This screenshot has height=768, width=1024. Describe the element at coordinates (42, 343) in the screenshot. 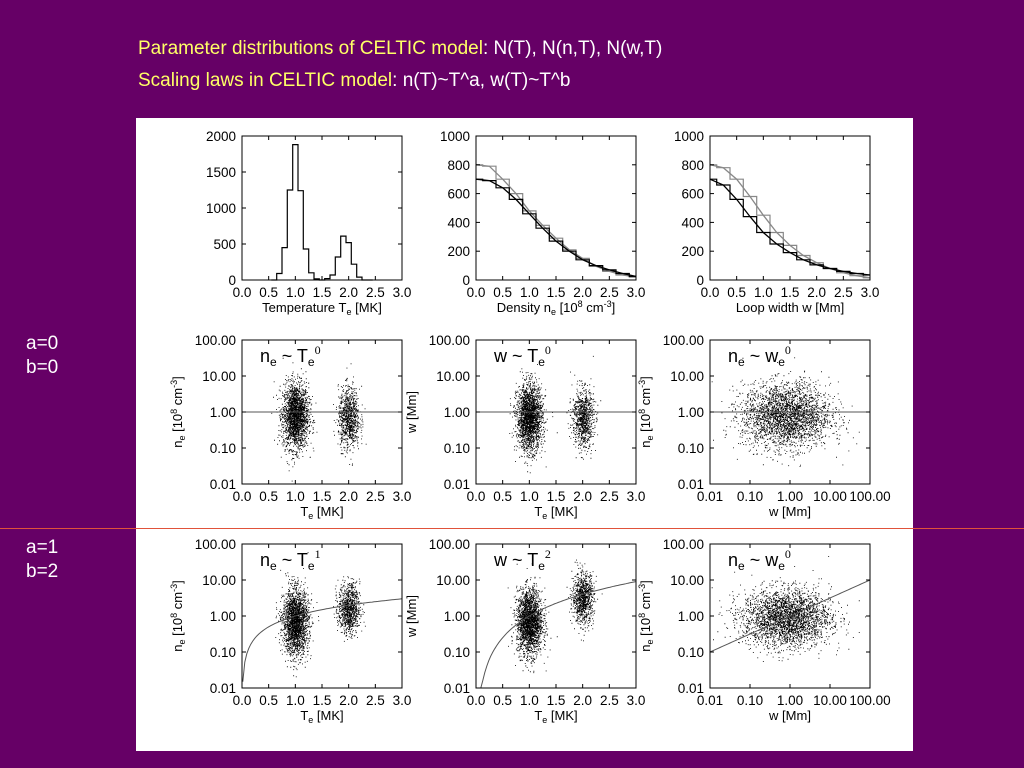

I see `row1-a-label: a=0` at that location.